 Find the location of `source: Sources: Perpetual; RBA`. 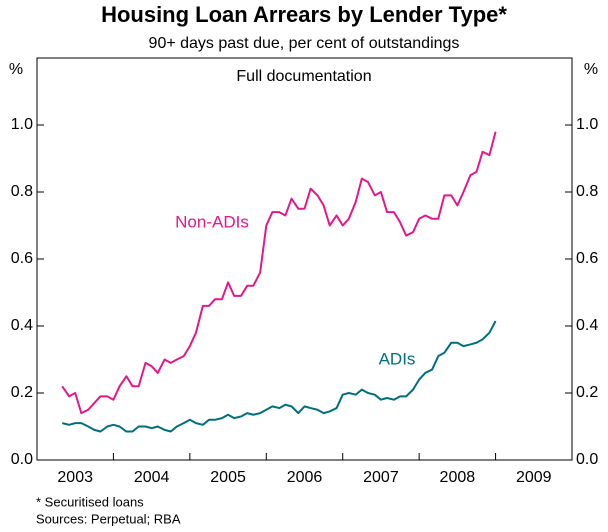

source: Sources: Perpetual; RBA is located at coordinates (108, 518).